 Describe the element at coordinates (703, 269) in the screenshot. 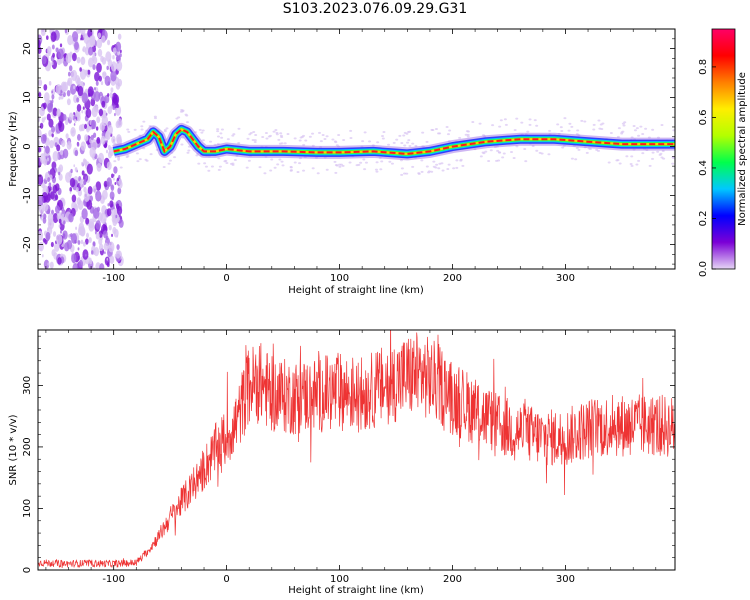

I see `colorbar-tick-label: 0.0` at that location.